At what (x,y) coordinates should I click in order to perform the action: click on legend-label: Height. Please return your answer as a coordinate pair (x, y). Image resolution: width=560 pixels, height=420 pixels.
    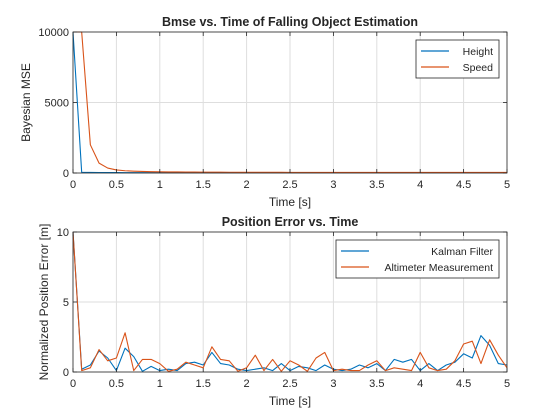
    Looking at the image, I should click on (478, 52).